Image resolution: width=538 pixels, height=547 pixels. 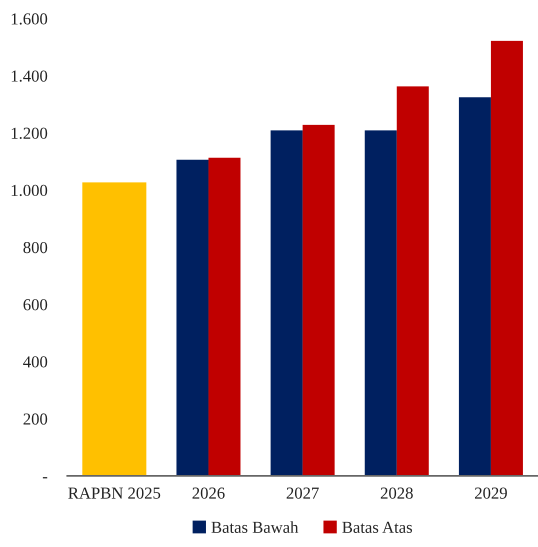 What do you see at coordinates (30, 76) in the screenshot?
I see `y-tick-label: 1.400` at bounding box center [30, 76].